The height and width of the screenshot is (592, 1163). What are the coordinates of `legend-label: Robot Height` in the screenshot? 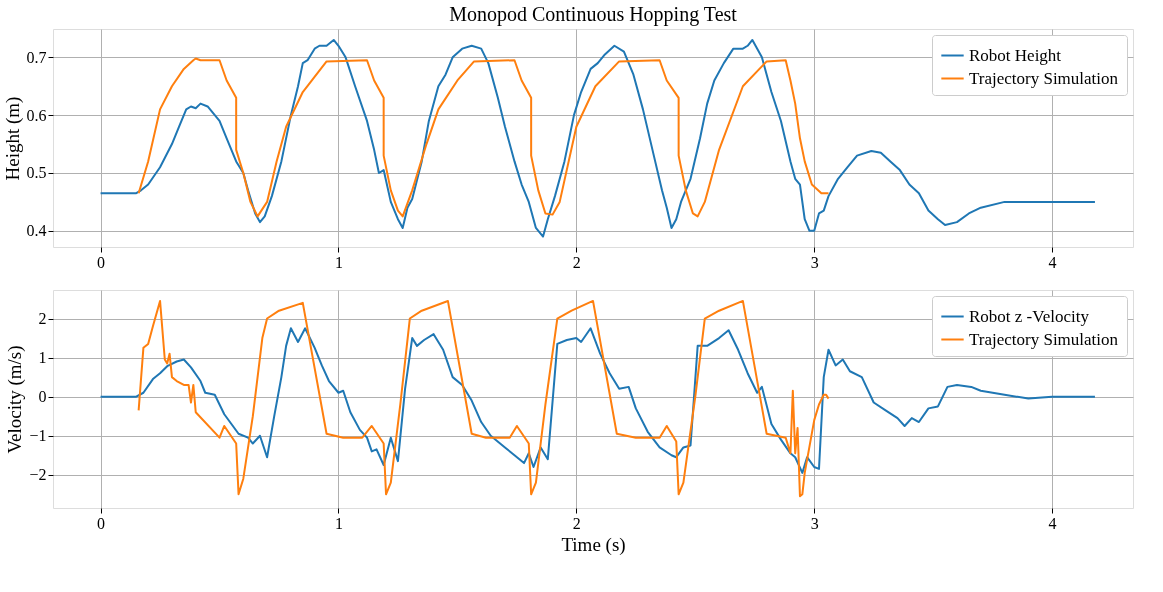 It's located at (1015, 55).